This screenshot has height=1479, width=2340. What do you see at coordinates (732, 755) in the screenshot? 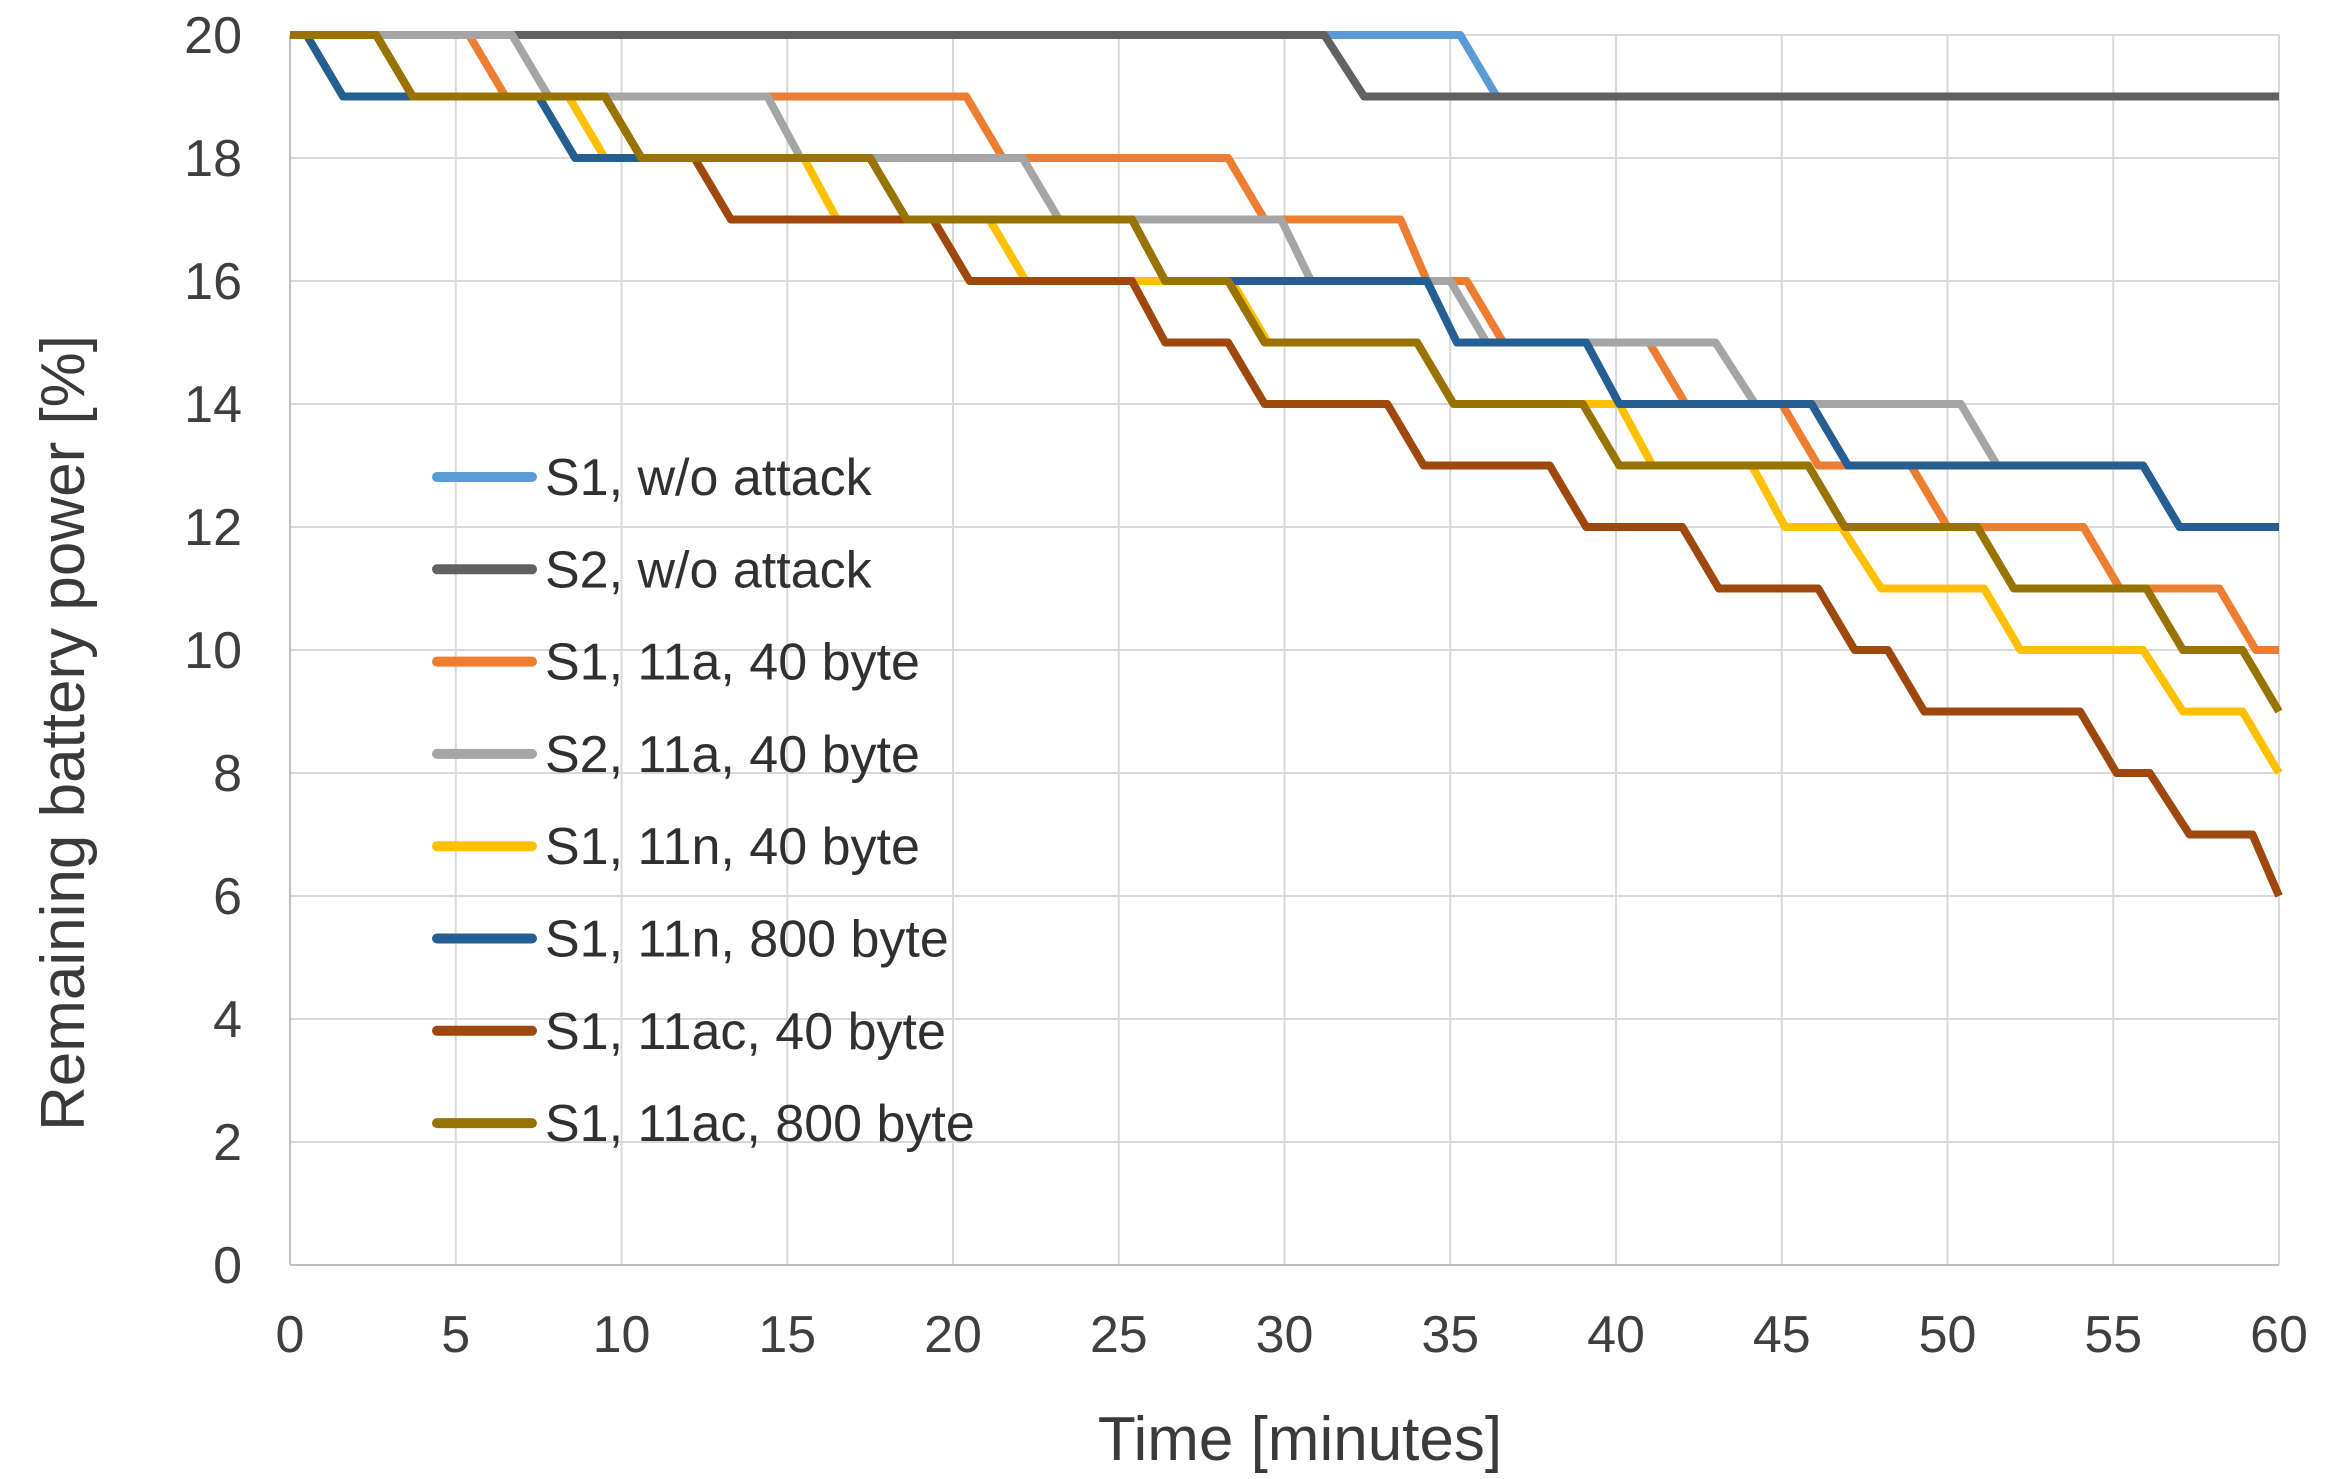
I see `legend-label-s2-11a-40-byte: S2, 11a, 40 byte` at bounding box center [732, 755].